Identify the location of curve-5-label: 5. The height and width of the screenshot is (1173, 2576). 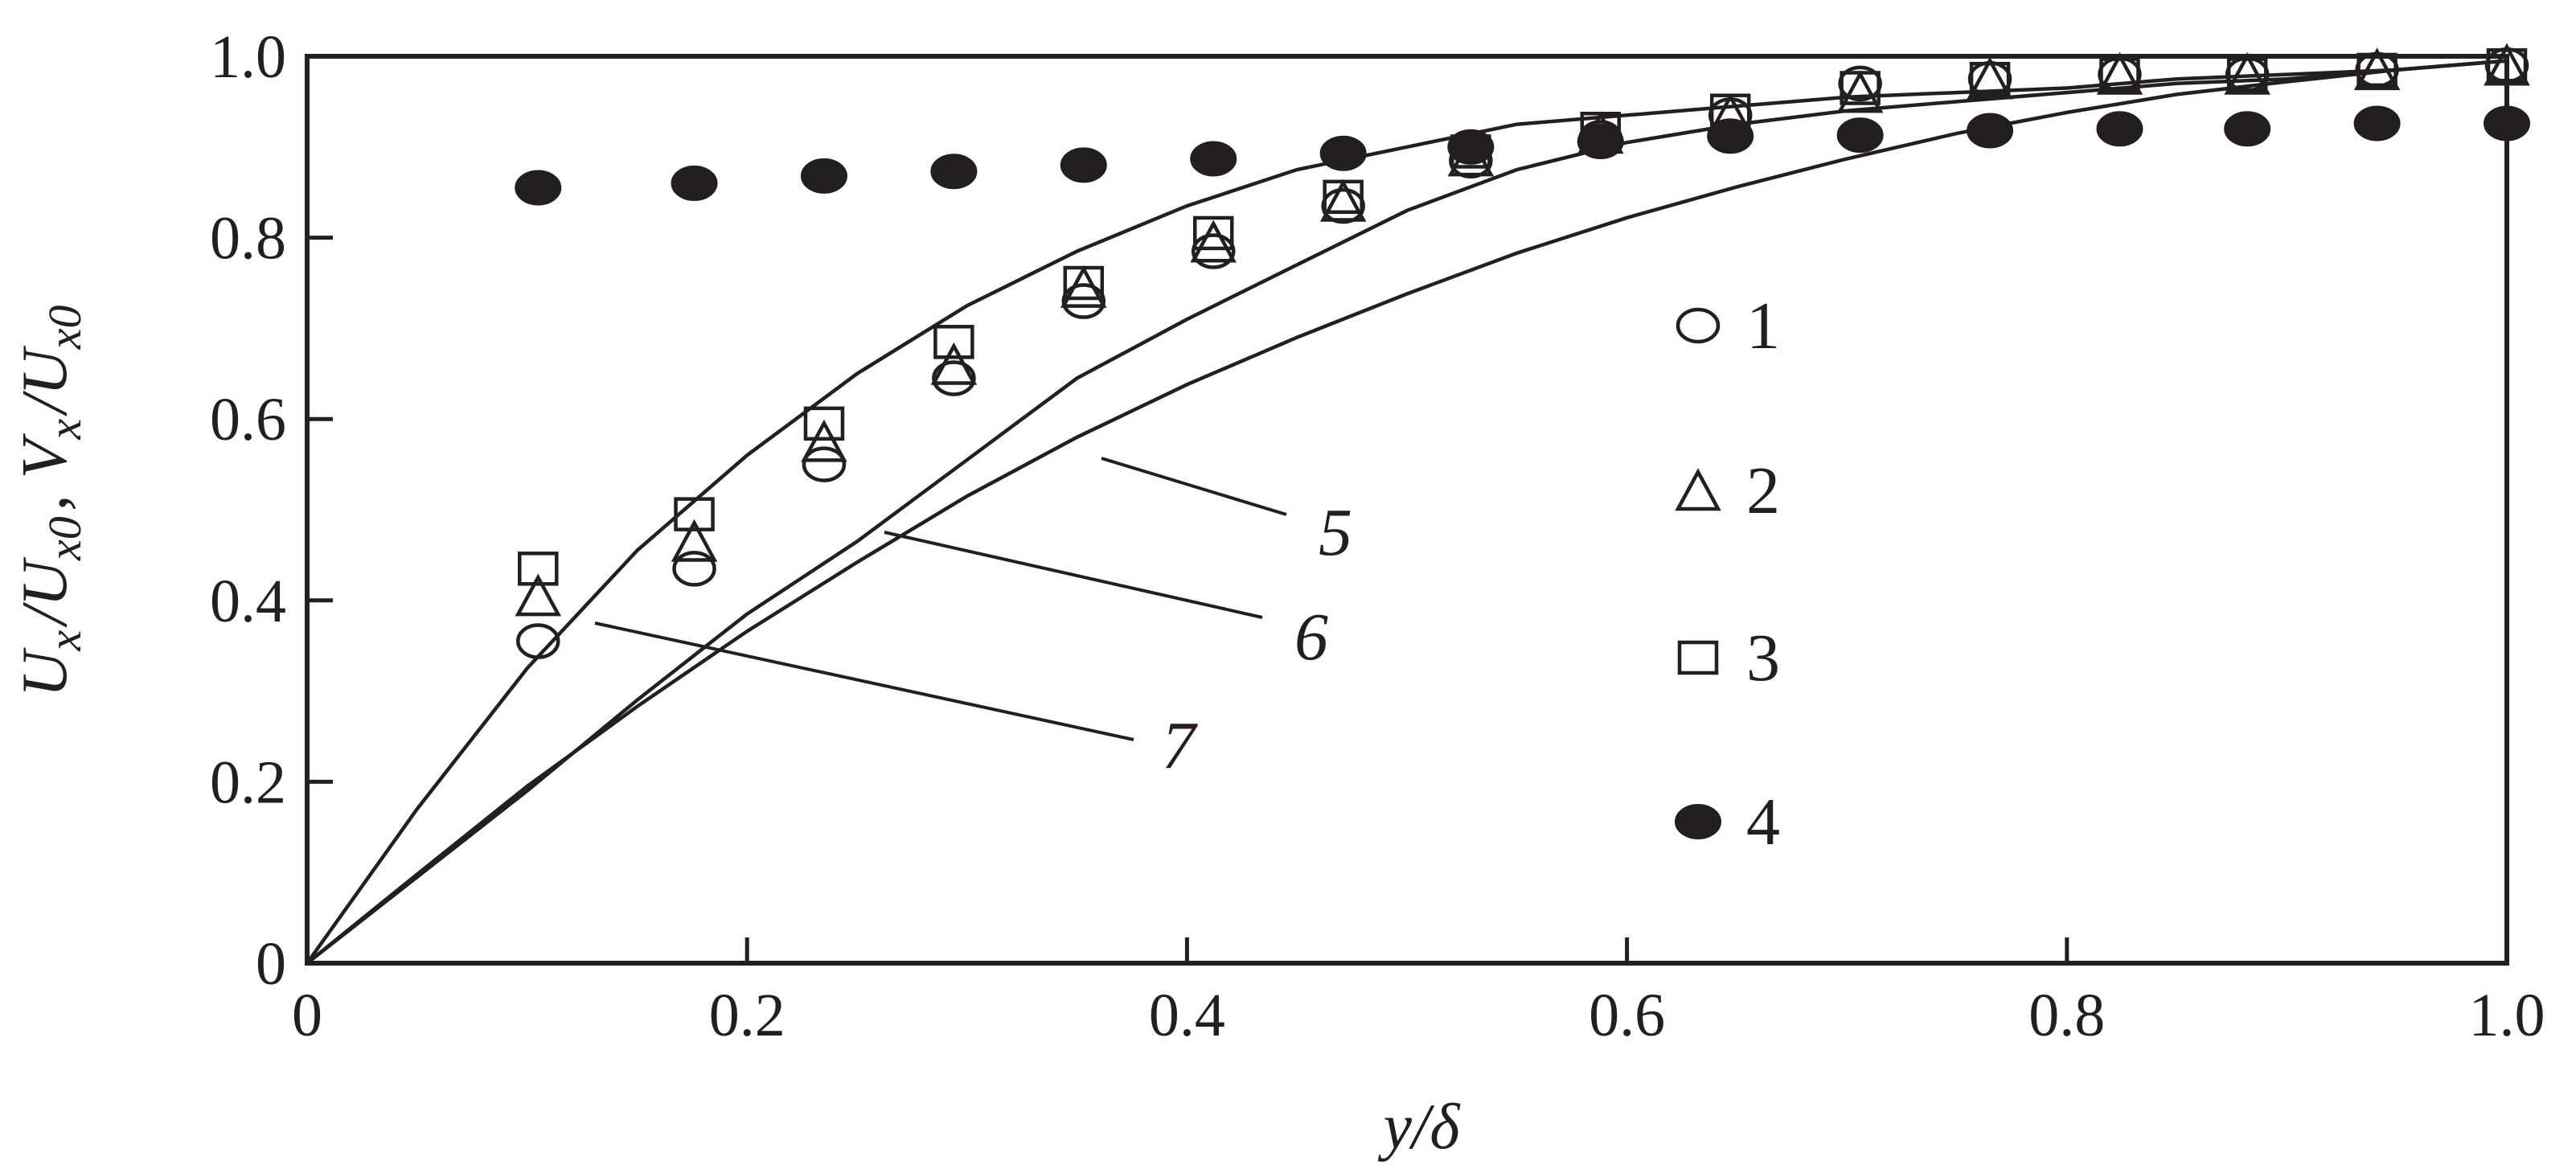
(1336, 532).